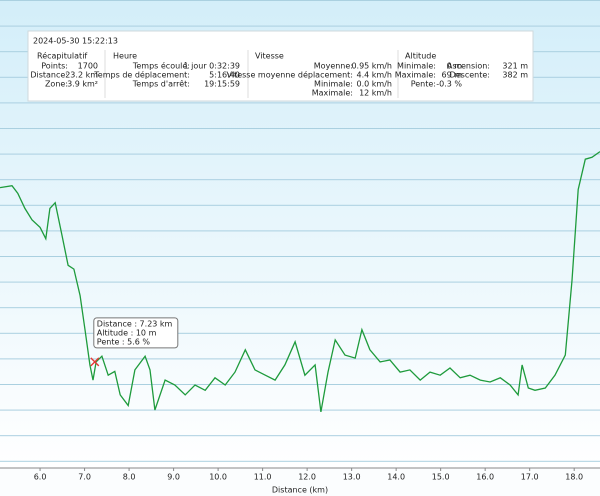 The height and width of the screenshot is (496, 600). I want to click on x-tick-label: 14.0, so click(396, 477).